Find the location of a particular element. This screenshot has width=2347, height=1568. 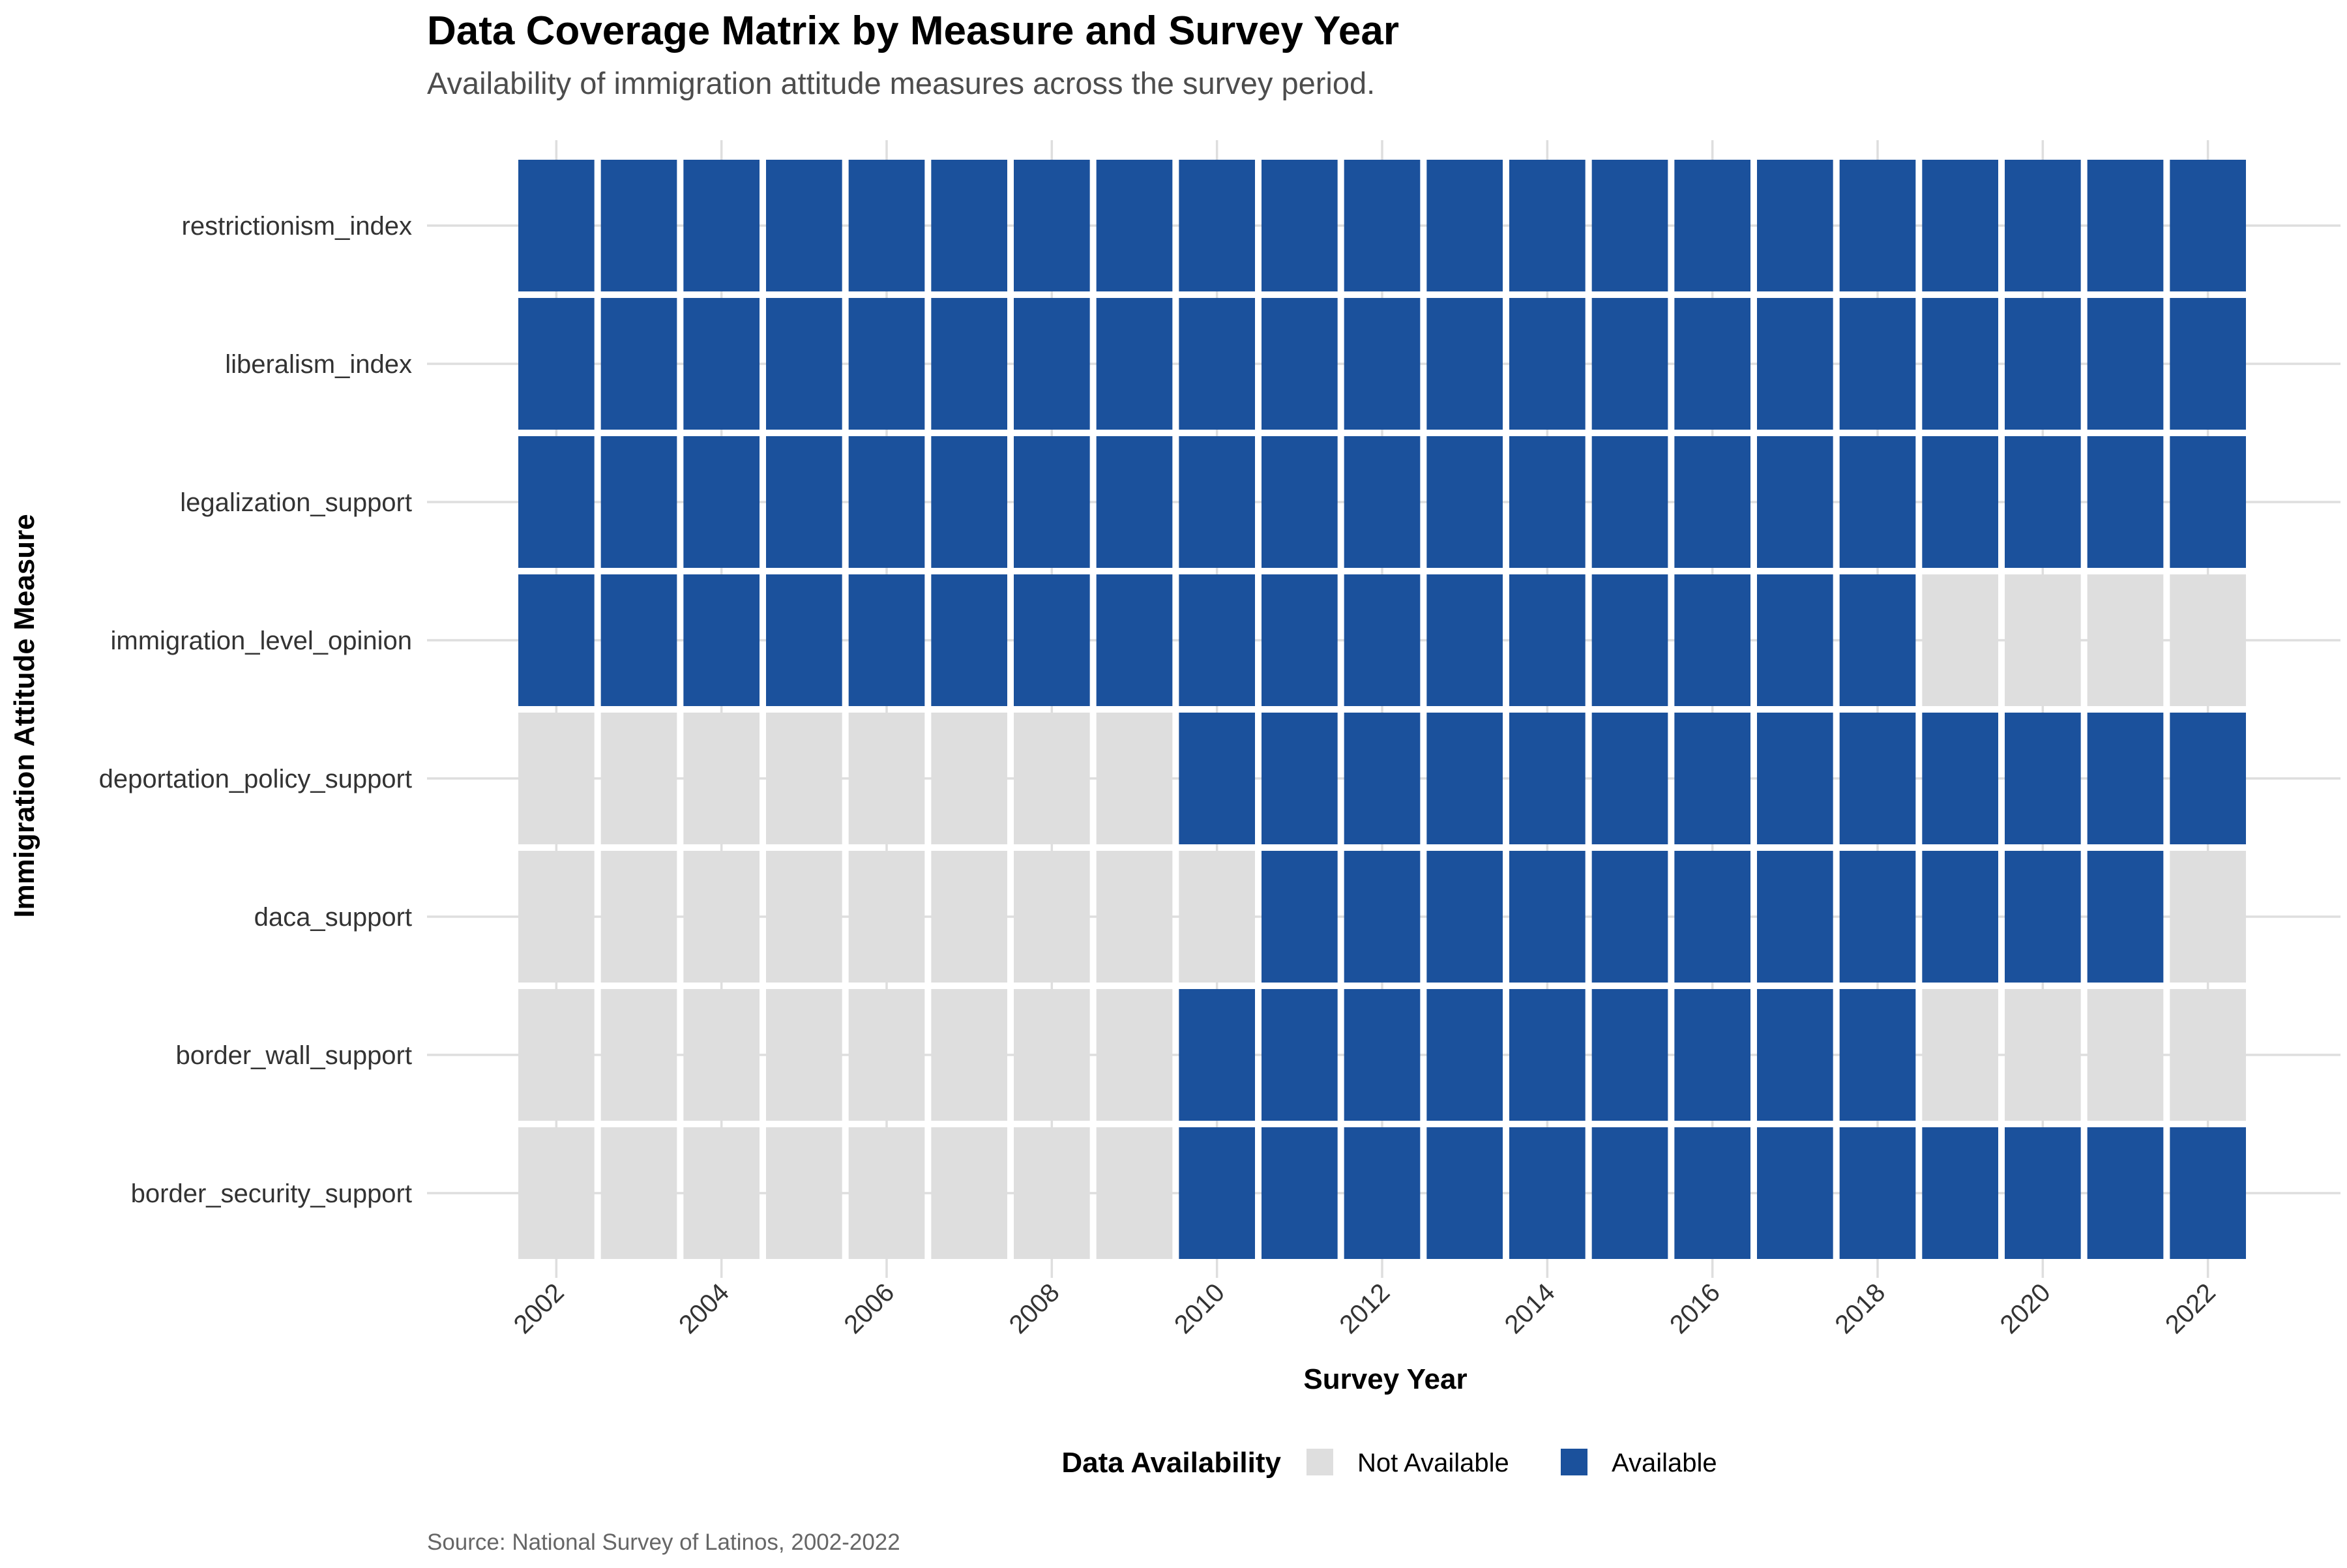

x-tick-label: 2022 is located at coordinates (2190, 1308).